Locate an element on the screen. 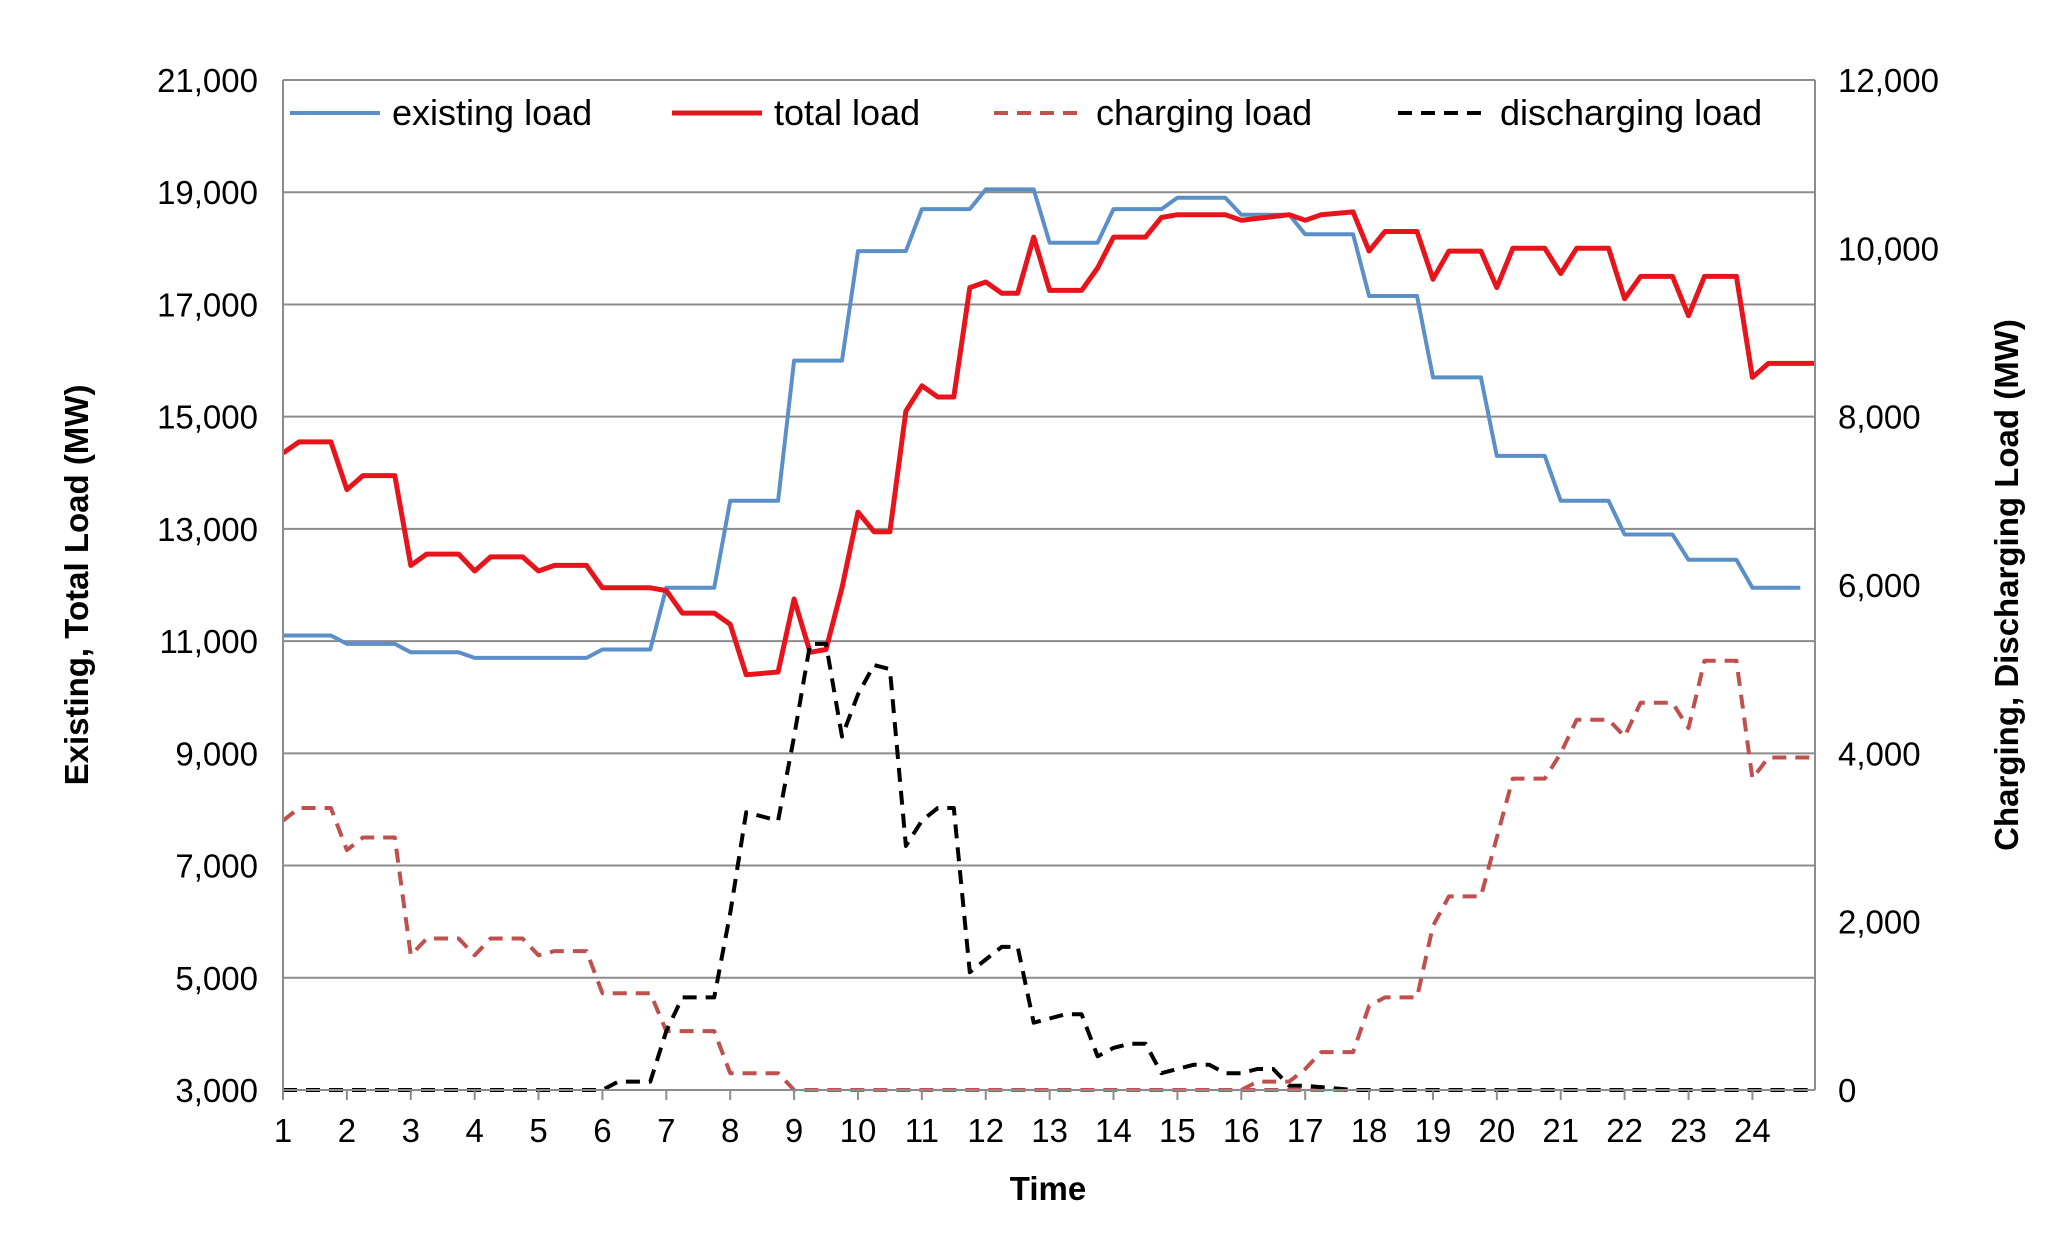  y-right-tick-label: 10,000 is located at coordinates (1888, 248).